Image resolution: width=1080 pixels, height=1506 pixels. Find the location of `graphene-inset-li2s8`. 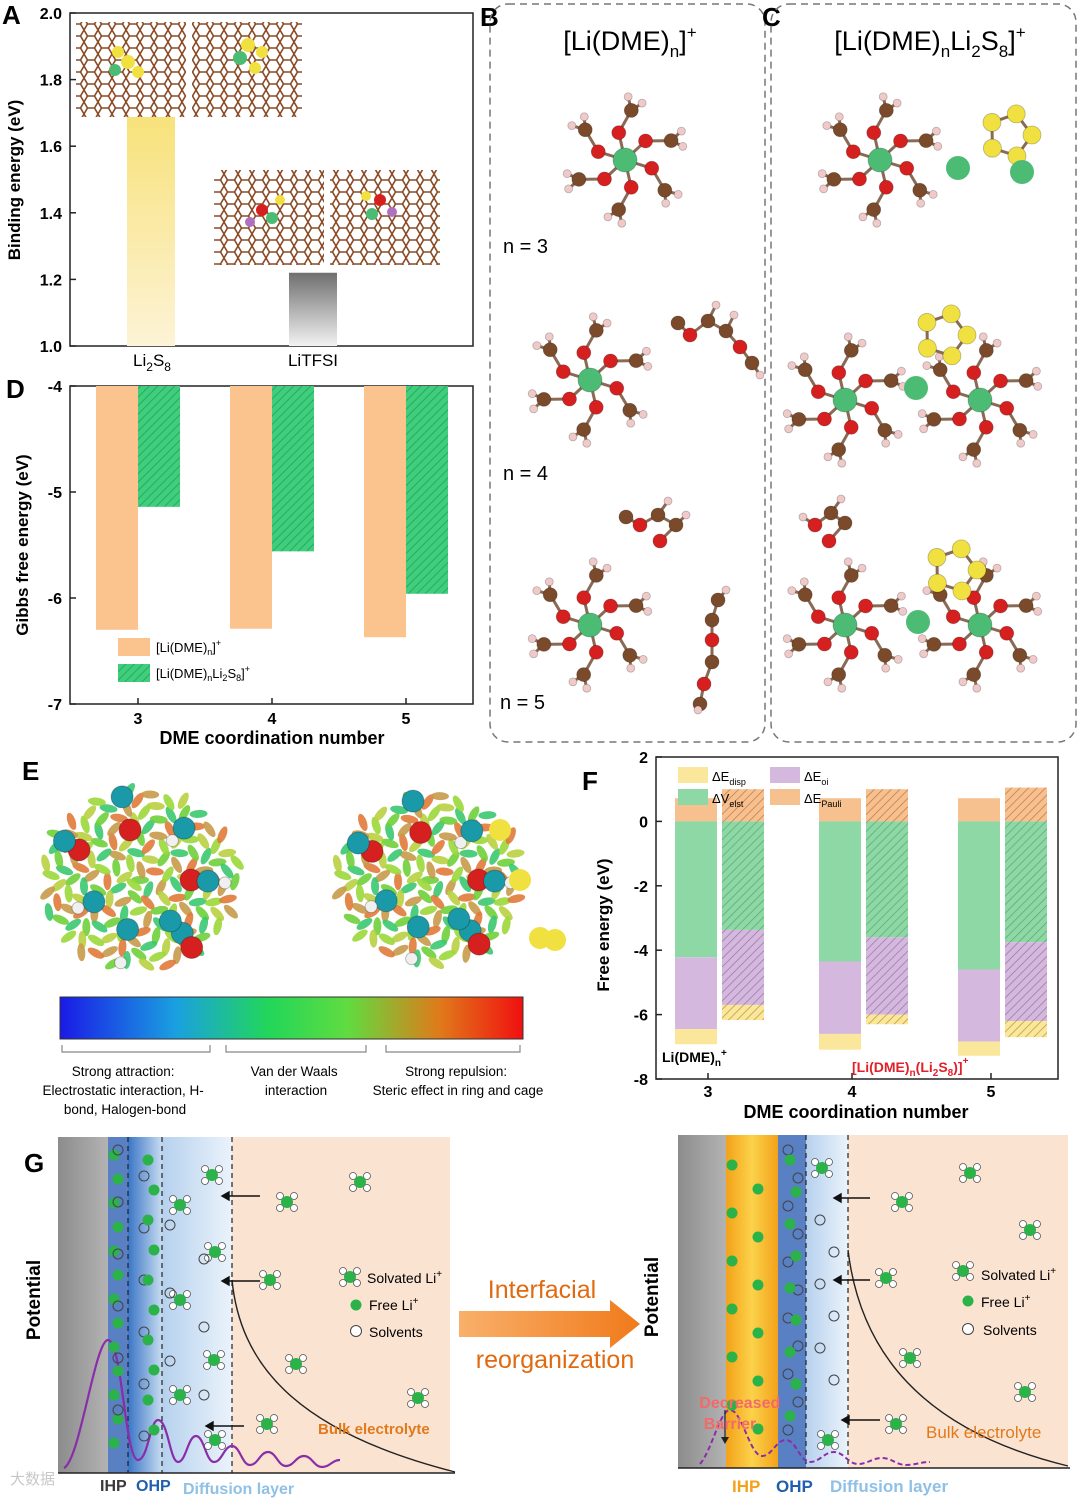

graphene-inset-li2s8 is located at coordinates (189, 69).